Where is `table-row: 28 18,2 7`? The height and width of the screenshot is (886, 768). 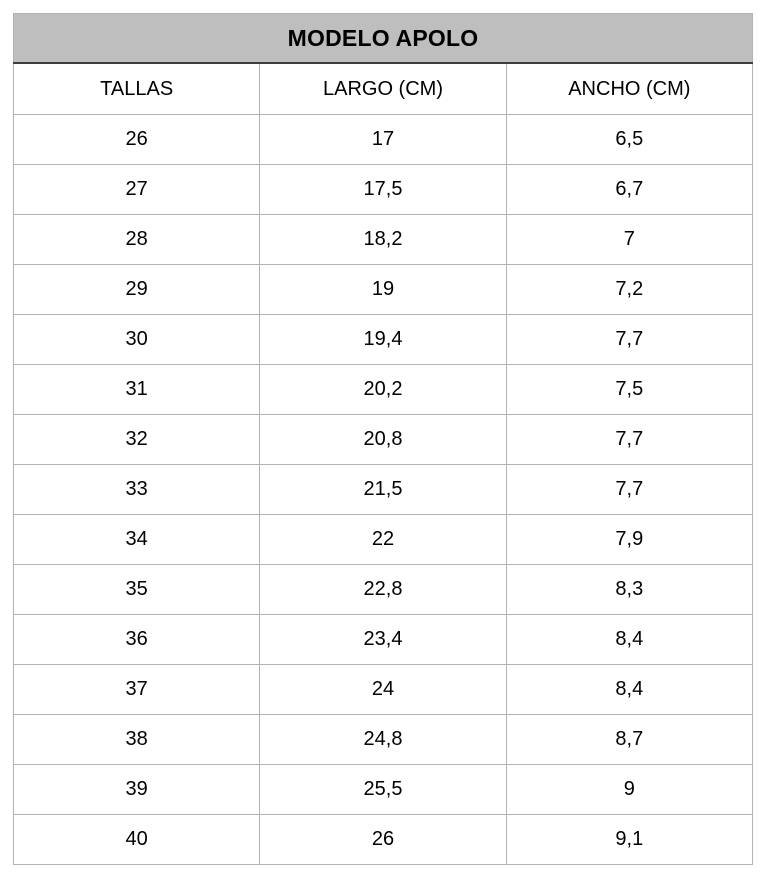 table-row: 28 18,2 7 is located at coordinates (383, 239).